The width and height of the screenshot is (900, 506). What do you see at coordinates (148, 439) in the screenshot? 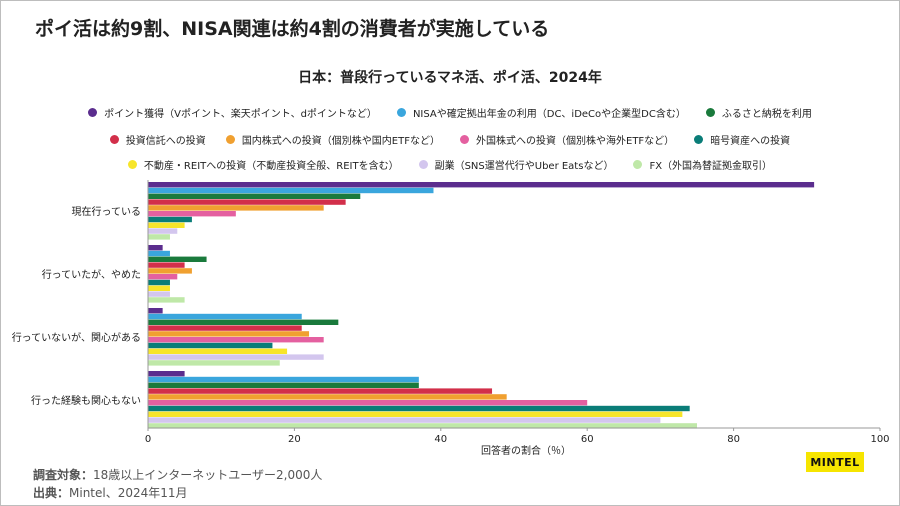
I see `x-tick-label: 0` at bounding box center [148, 439].